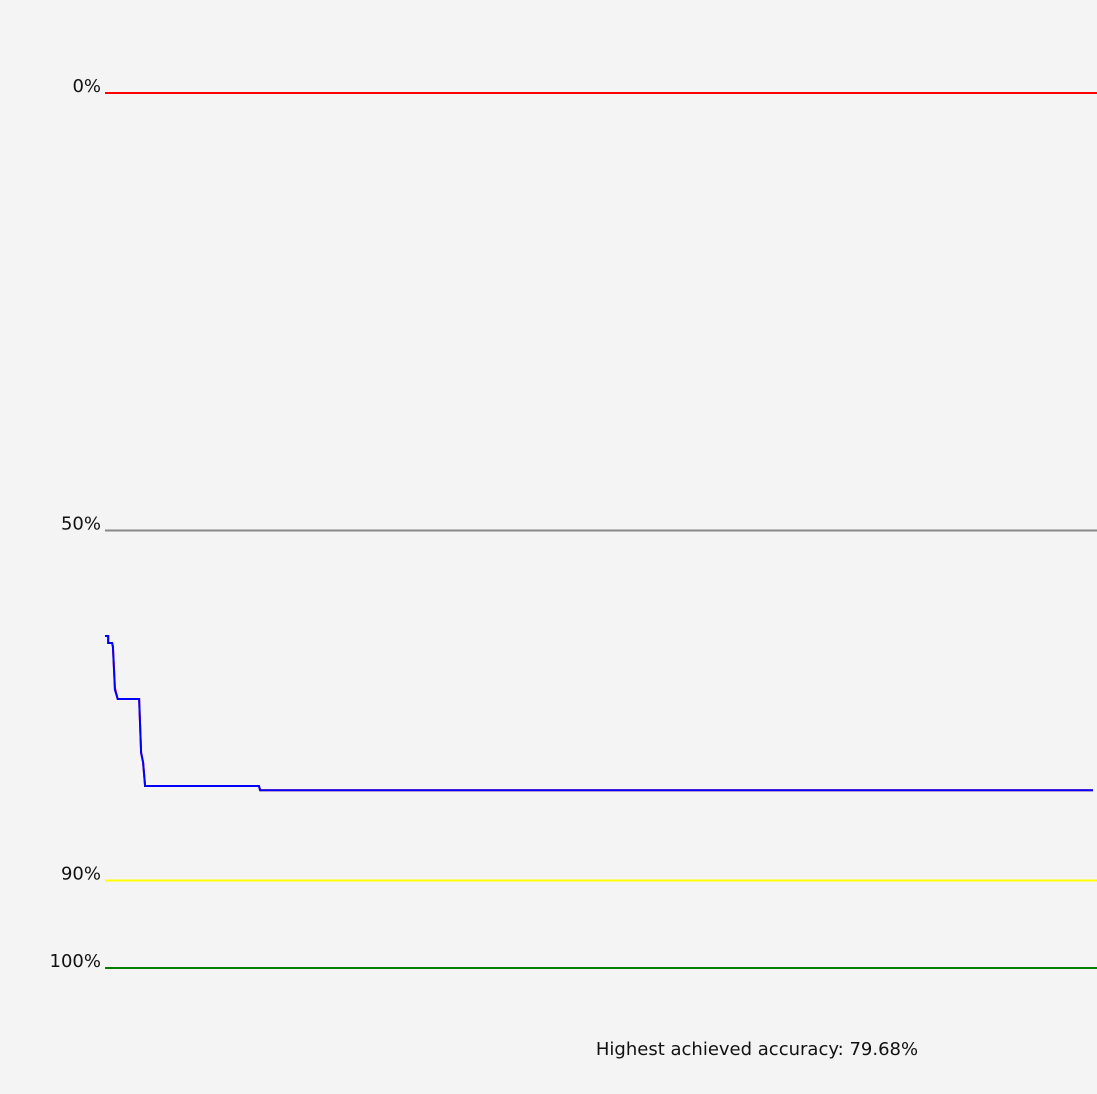 The height and width of the screenshot is (1094, 1097). What do you see at coordinates (757, 1049) in the screenshot?
I see `annotation: Highest achieved accuracy: 79.68%` at bounding box center [757, 1049].